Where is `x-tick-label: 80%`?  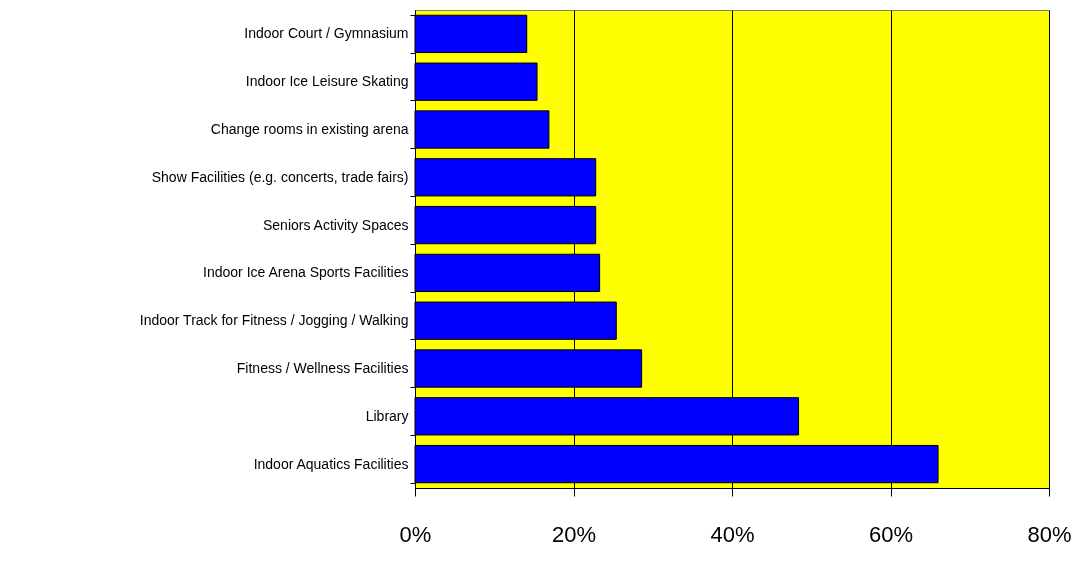
x-tick-label: 80% is located at coordinates (1049, 534).